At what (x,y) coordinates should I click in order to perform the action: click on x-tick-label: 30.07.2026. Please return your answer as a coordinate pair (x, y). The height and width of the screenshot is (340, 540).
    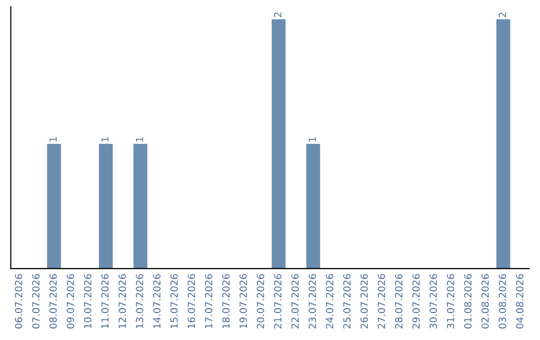
    Looking at the image, I should click on (433, 301).